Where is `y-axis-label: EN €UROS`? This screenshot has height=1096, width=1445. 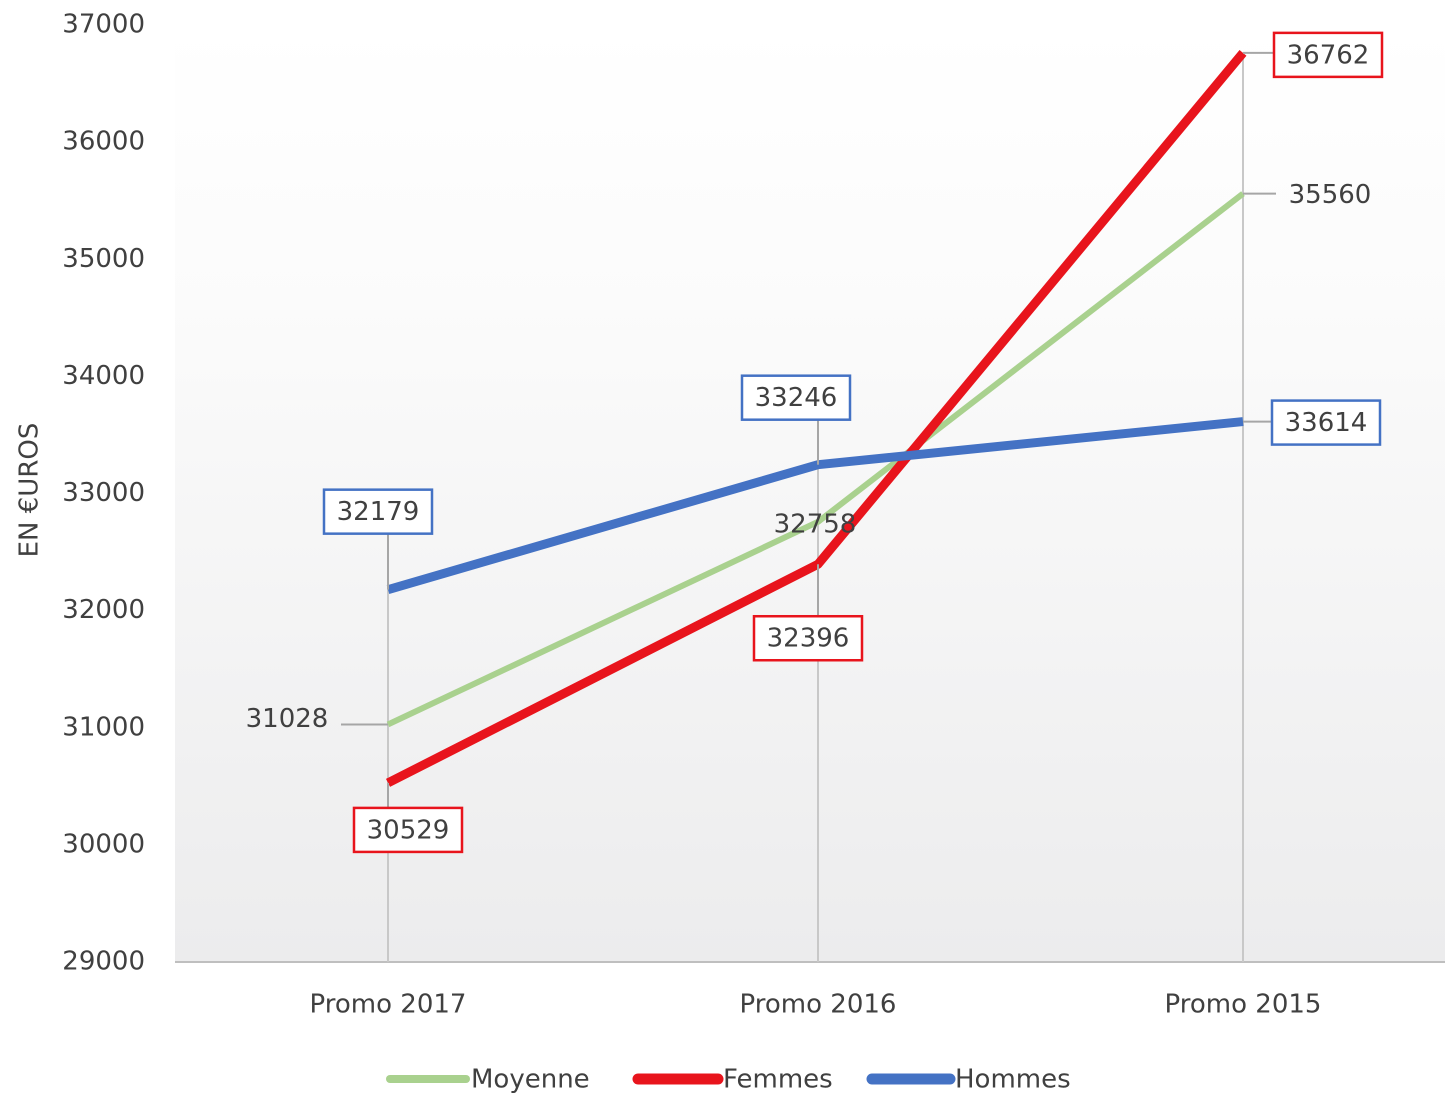
y-axis-label: EN €UROS is located at coordinates (30, 490).